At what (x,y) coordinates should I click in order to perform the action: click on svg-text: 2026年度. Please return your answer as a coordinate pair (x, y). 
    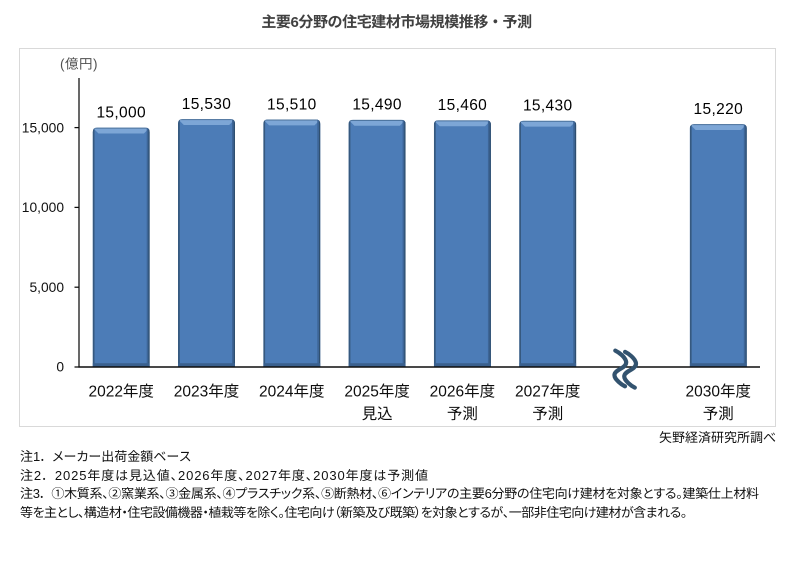
    Looking at the image, I should click on (462, 392).